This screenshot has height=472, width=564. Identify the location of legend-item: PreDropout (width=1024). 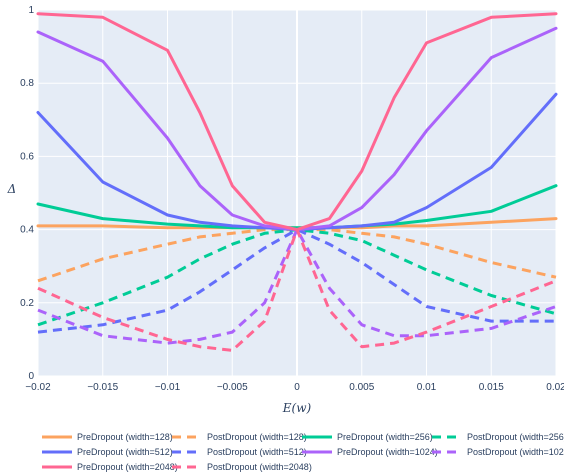
(370, 452).